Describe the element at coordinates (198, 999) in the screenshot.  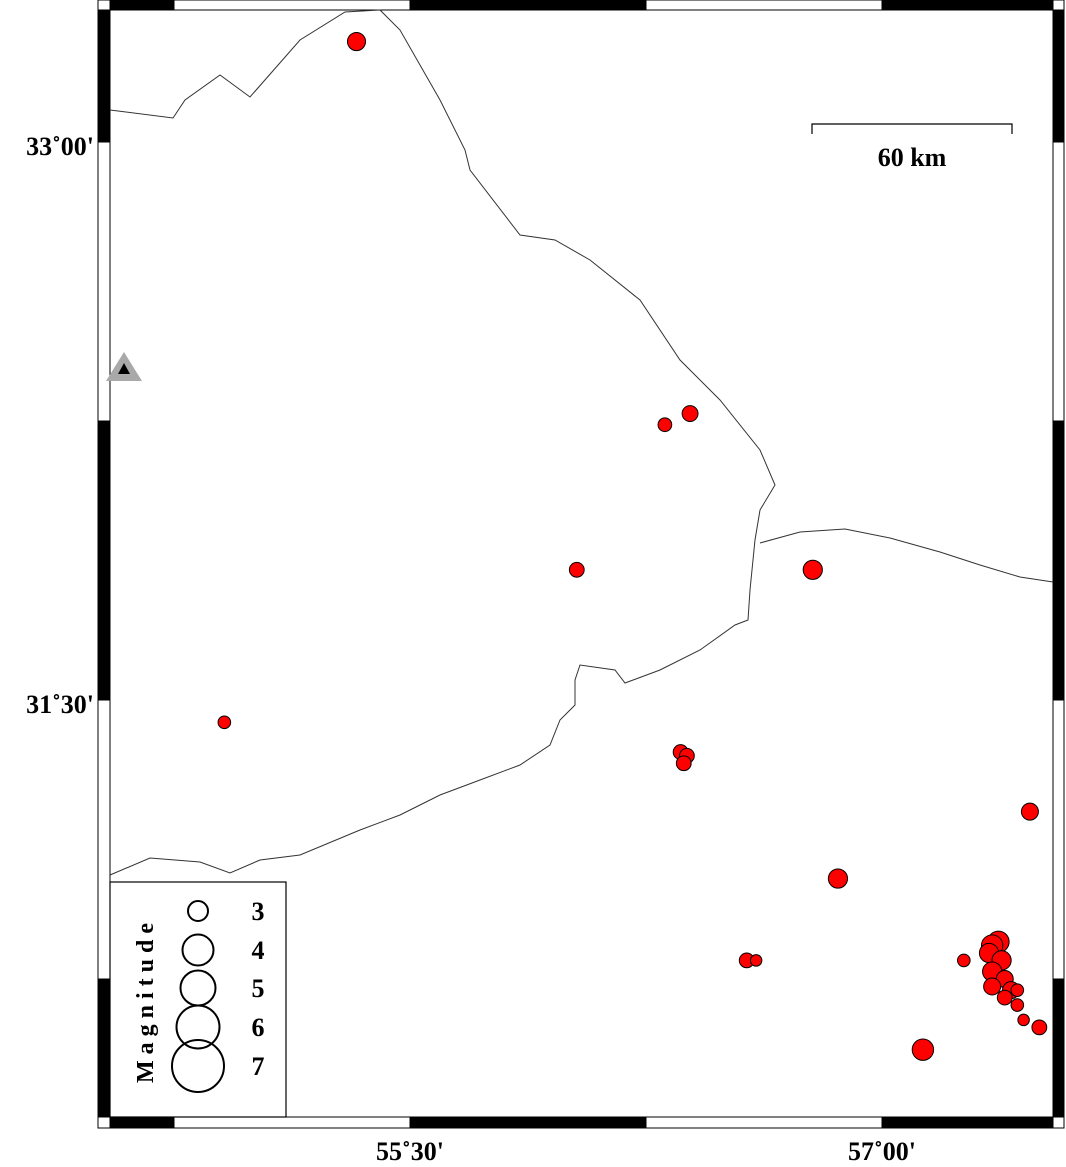
I see `magnitude-legend: Magnitude 3 4 5 6 7` at that location.